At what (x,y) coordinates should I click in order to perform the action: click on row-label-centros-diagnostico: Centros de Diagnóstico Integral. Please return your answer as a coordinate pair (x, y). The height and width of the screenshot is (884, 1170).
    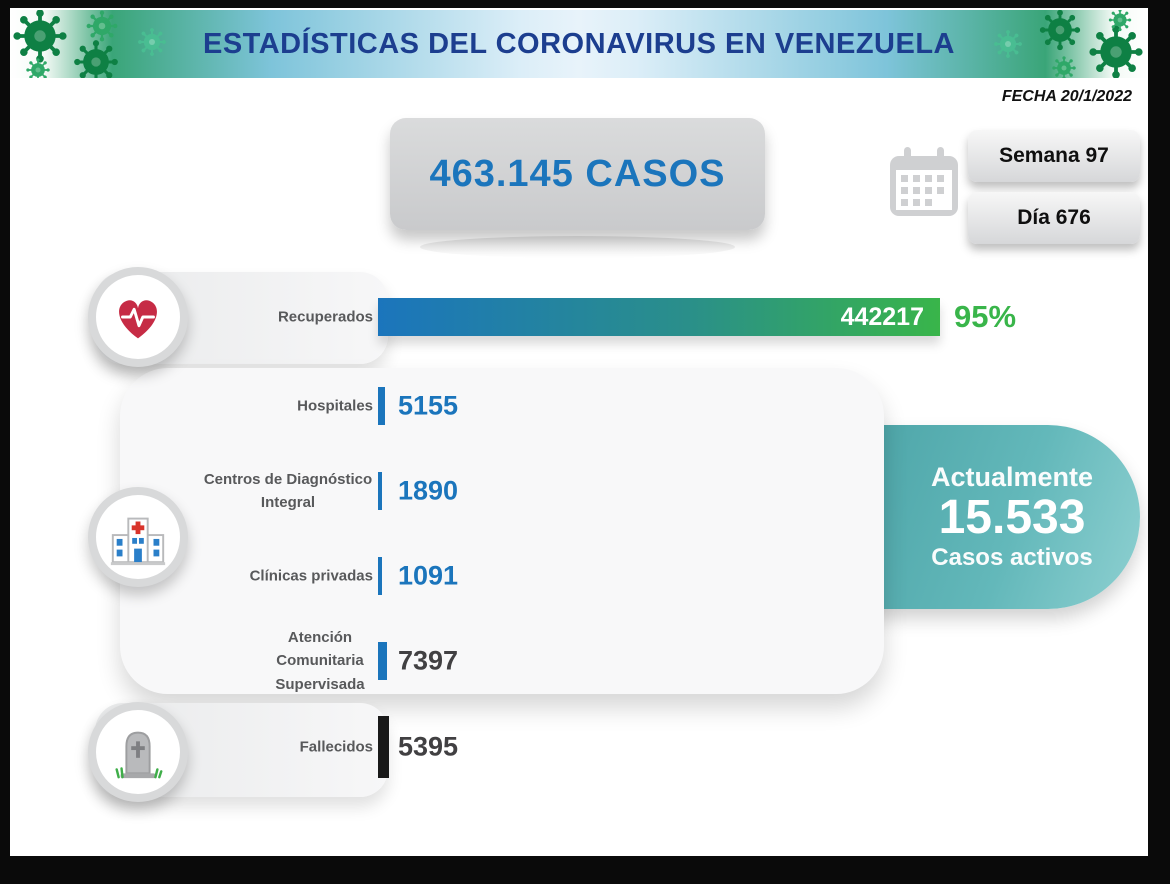
    Looking at the image, I should click on (288, 490).